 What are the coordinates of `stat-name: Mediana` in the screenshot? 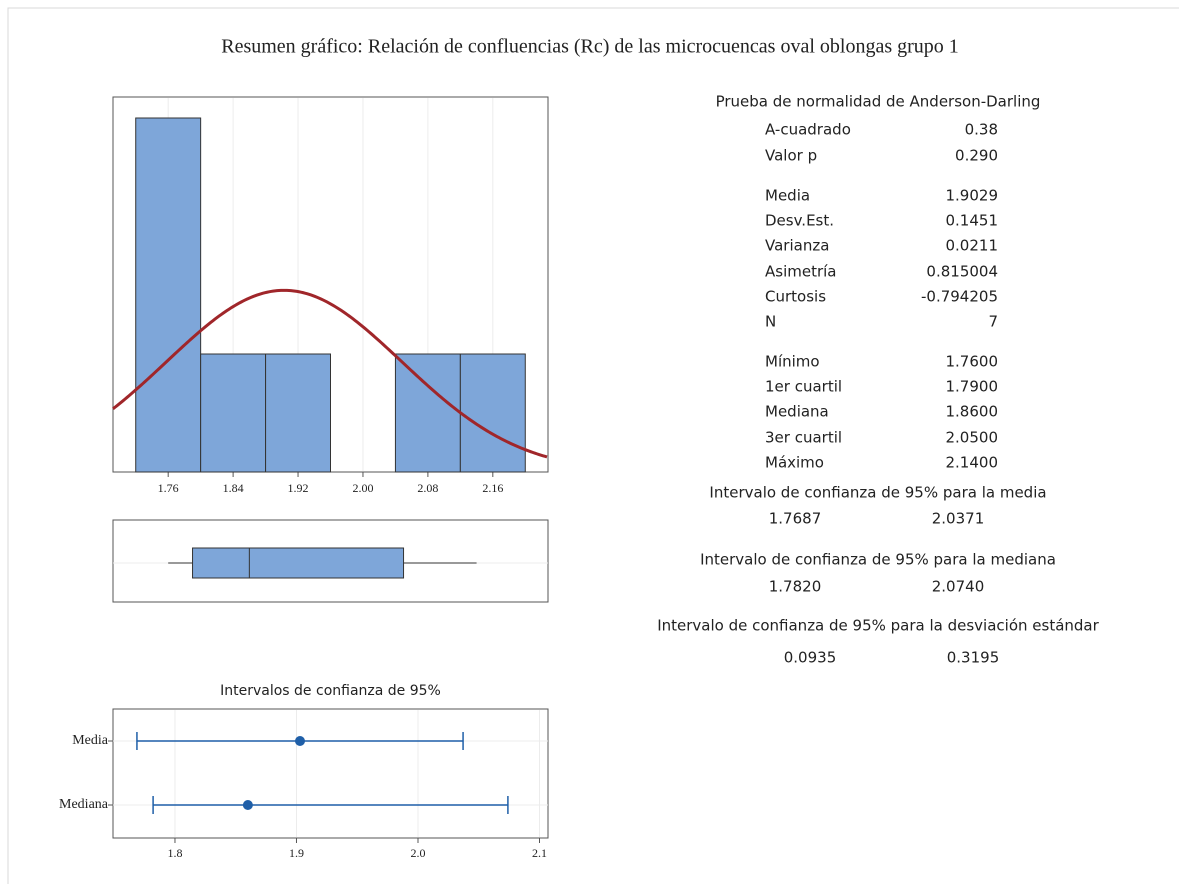 It's located at (797, 412).